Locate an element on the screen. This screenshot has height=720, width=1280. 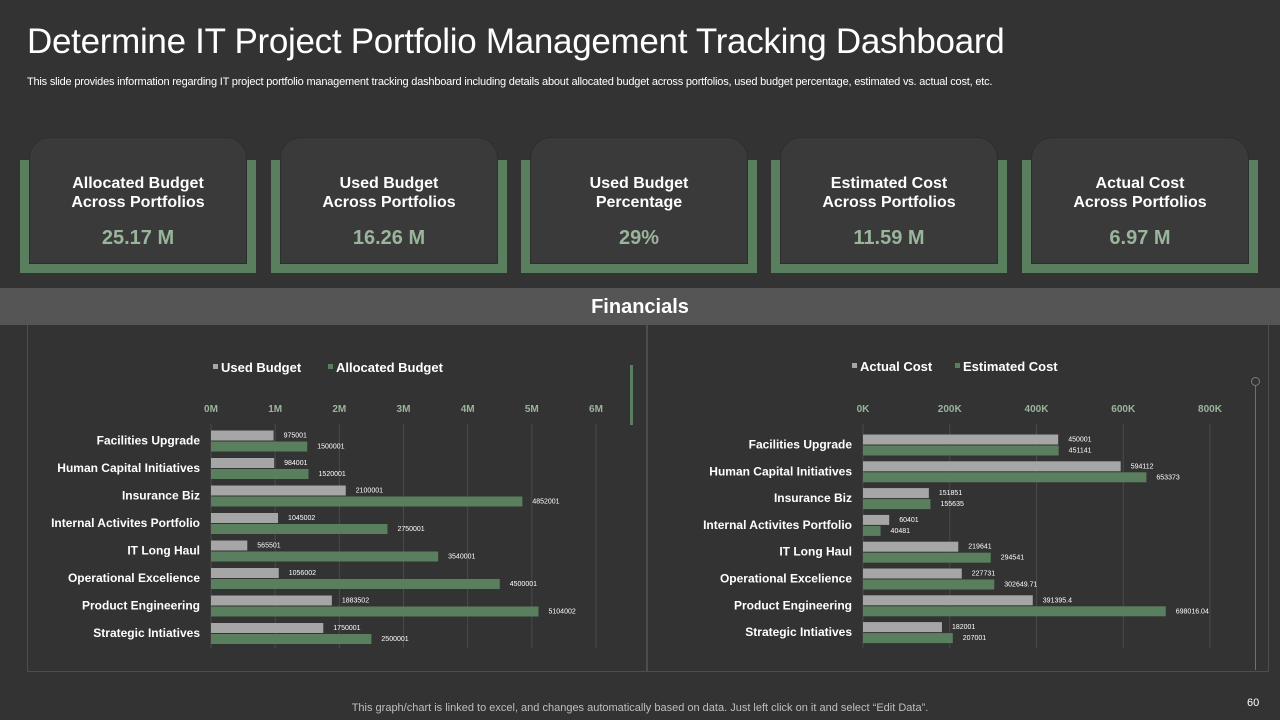
kpi-card-body: Actual Cost Across Portfolios 6.97 M is located at coordinates (1140, 200).